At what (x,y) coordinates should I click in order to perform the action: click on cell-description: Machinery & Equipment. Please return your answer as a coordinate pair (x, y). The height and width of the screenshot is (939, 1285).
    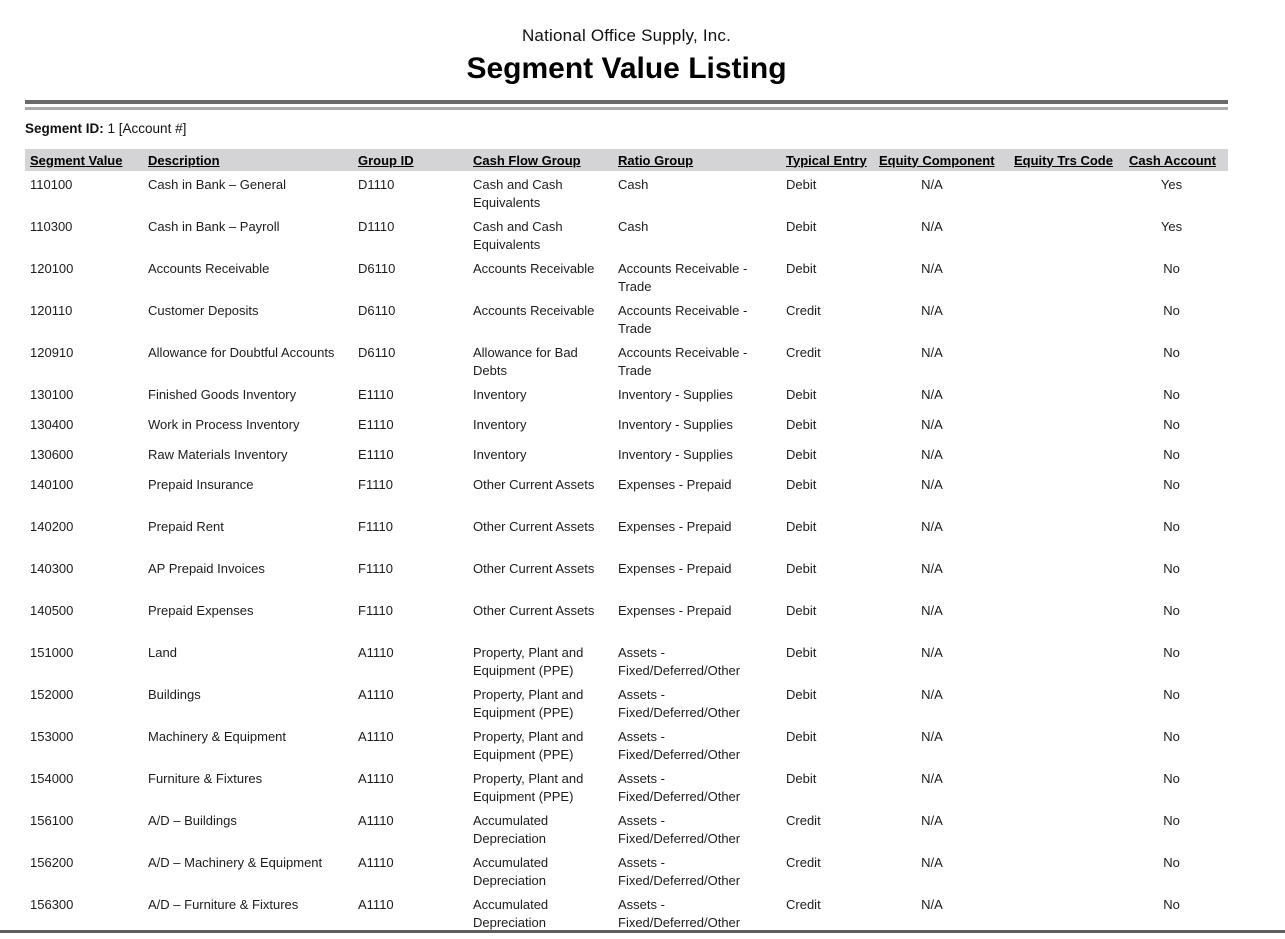
    Looking at the image, I should click on (217, 736).